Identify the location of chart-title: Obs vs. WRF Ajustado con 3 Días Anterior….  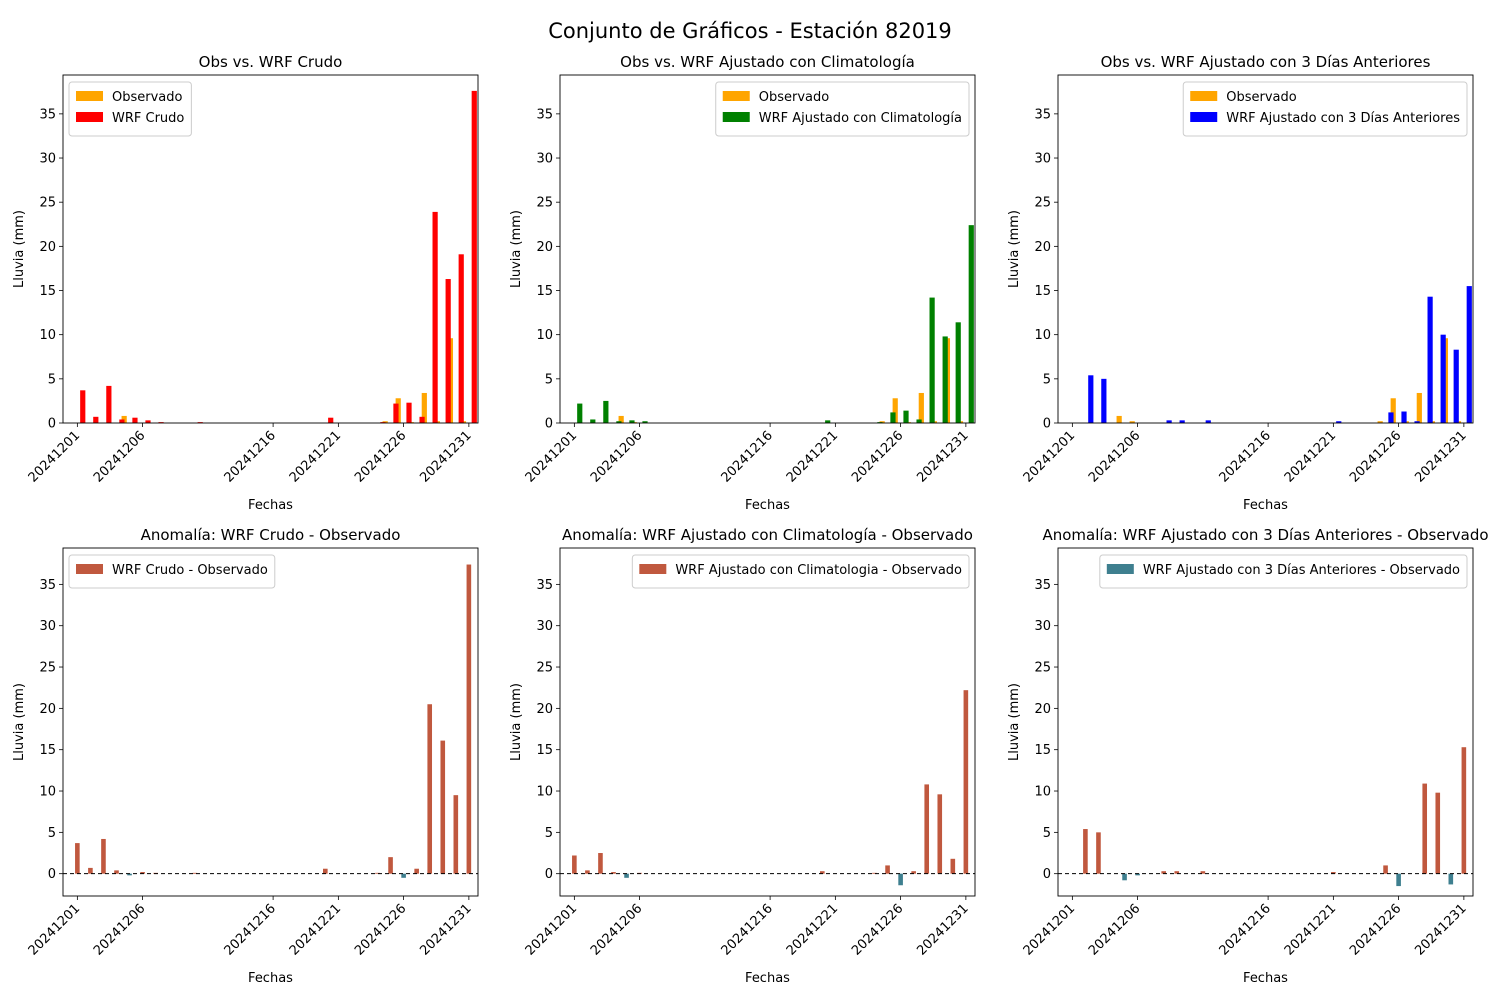
(1266, 62).